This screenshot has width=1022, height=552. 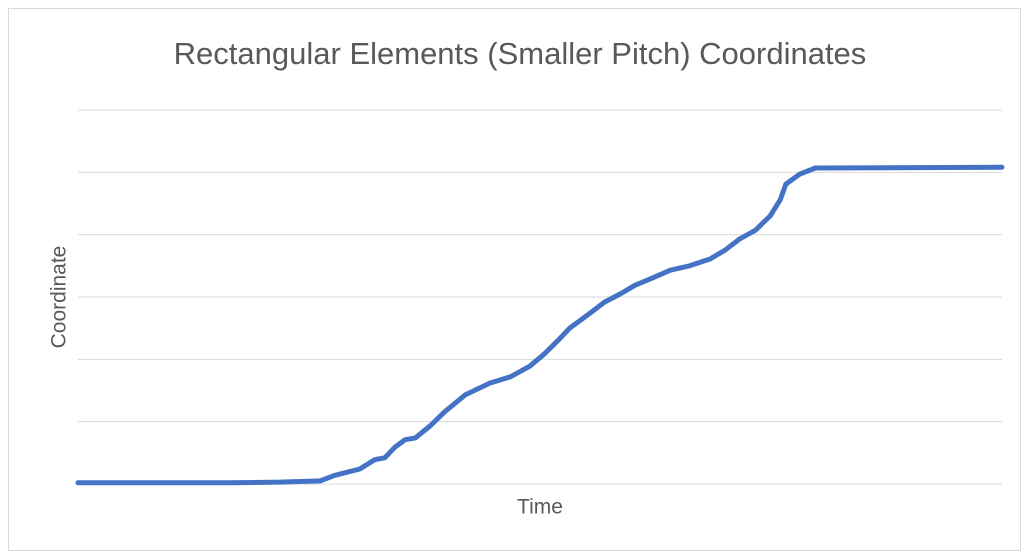 What do you see at coordinates (540, 507) in the screenshot?
I see `x-axis-label: Time` at bounding box center [540, 507].